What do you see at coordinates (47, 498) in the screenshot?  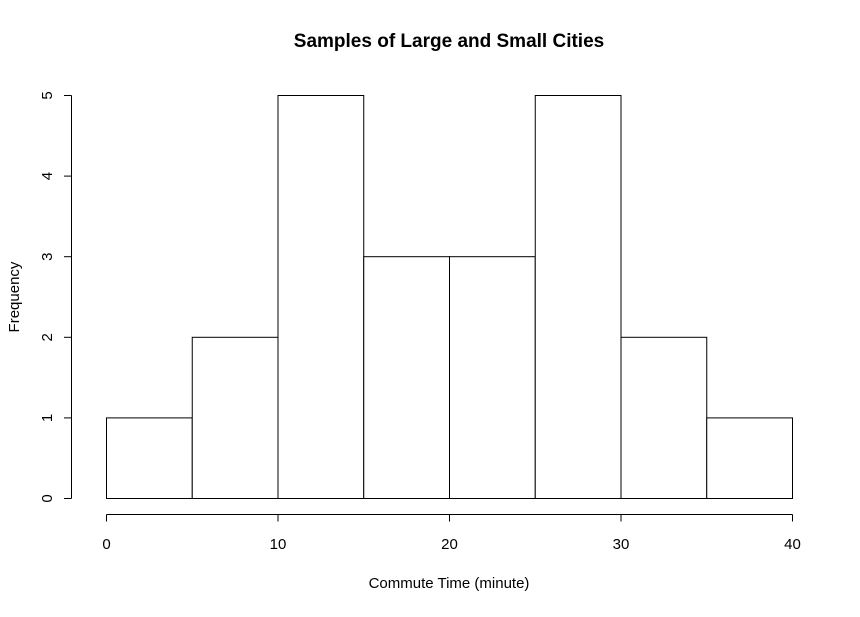 I see `y-tick-label-0: 0` at bounding box center [47, 498].